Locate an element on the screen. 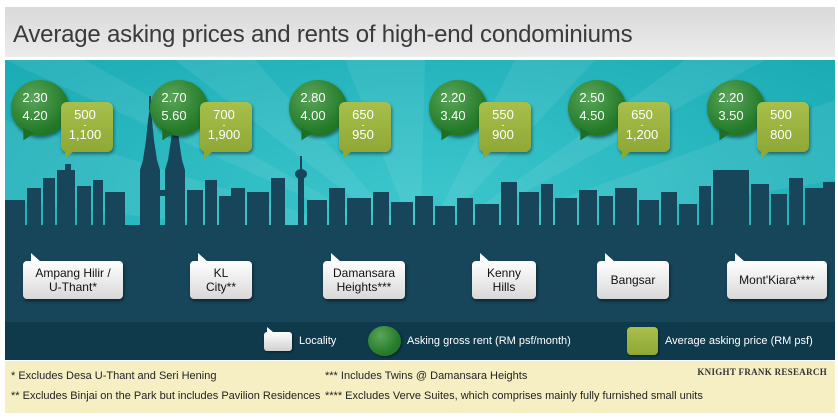 Image resolution: width=838 pixels, height=418 pixels. locality-box: Damansara Heights*** is located at coordinates (364, 276).